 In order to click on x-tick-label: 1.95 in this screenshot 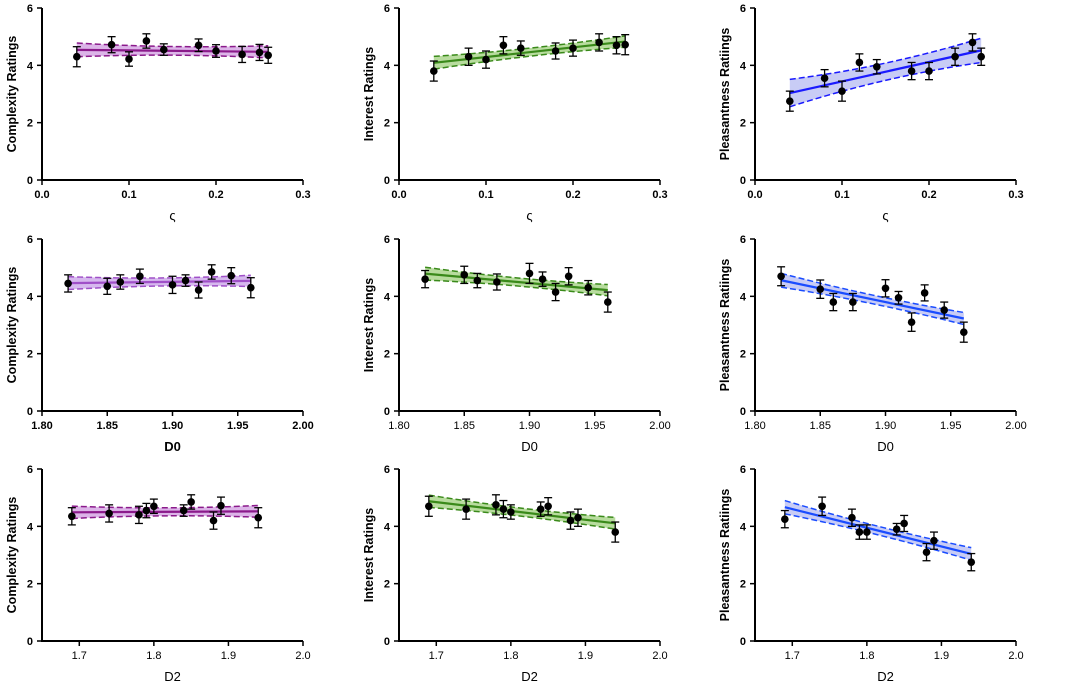, I will do `click(950, 426)`.